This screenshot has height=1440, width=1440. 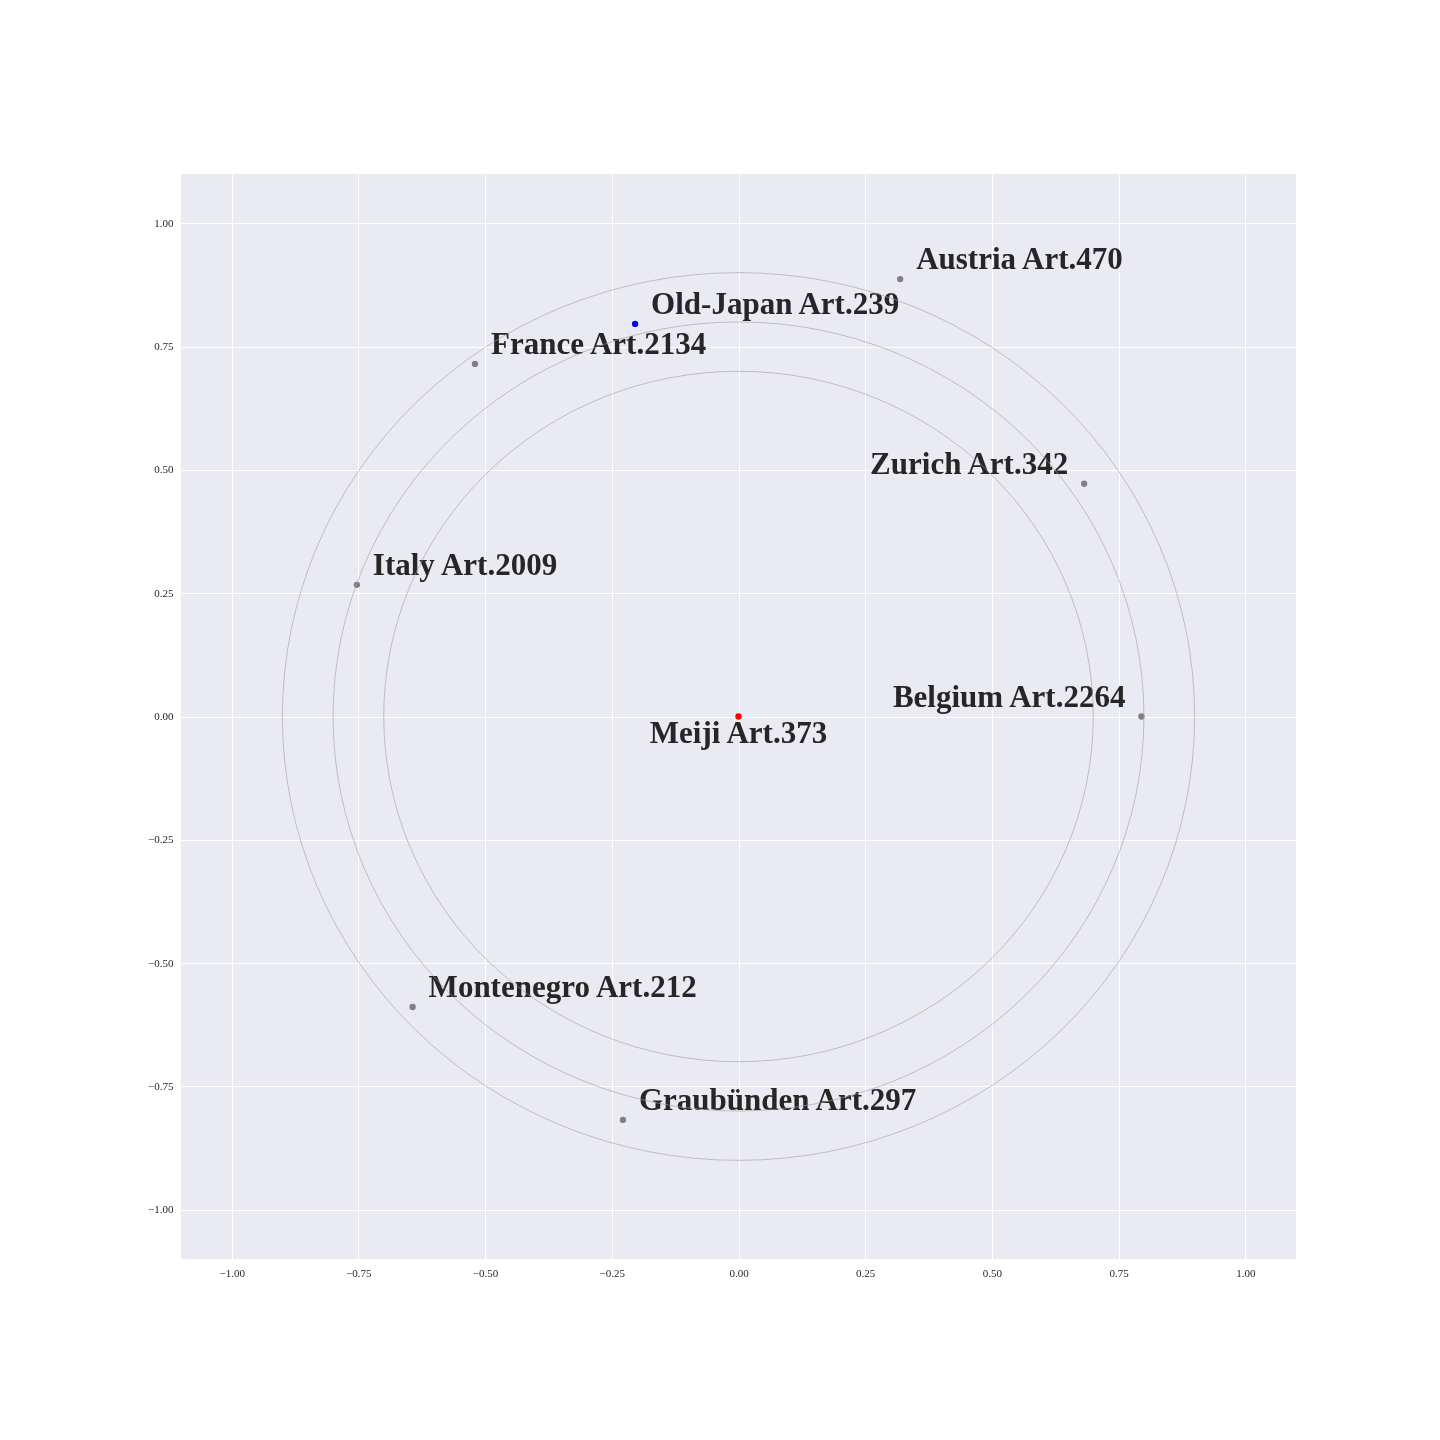 I want to click on x-tick-label: 1.00, so click(x=1246, y=1272).